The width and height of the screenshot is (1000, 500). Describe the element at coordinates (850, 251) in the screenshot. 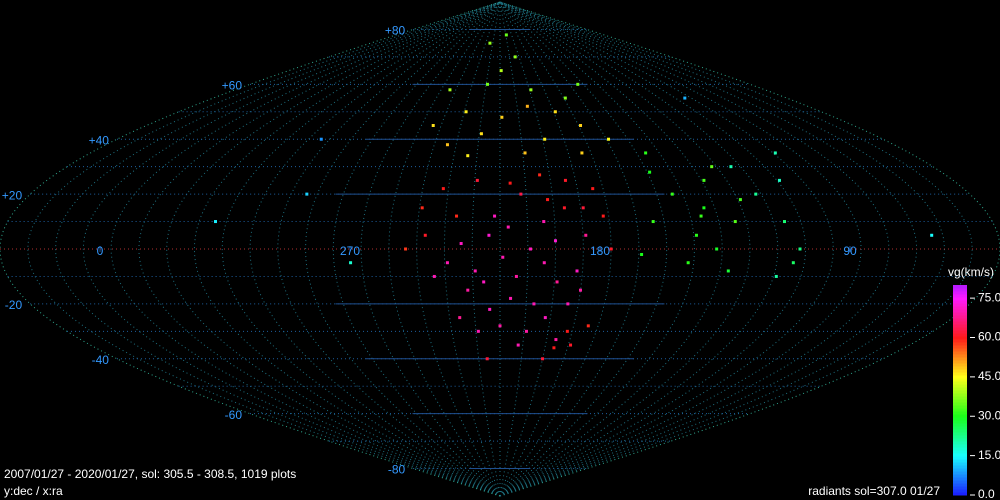

I see `x-tick-label: 90` at that location.